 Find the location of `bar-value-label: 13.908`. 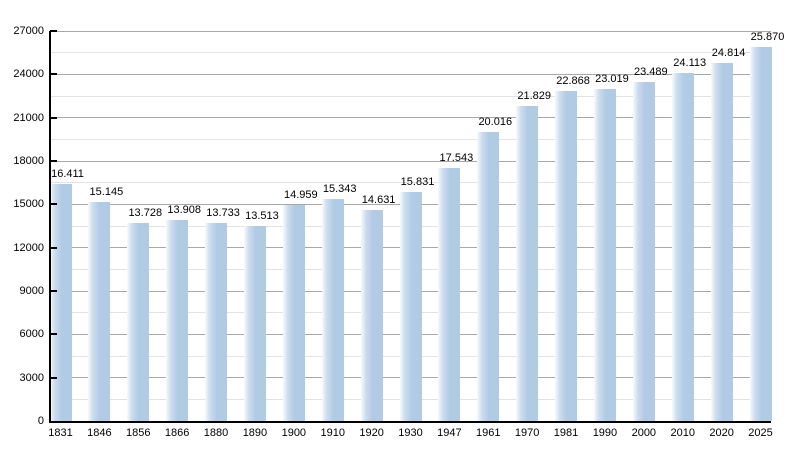

bar-value-label: 13.908 is located at coordinates (184, 210).